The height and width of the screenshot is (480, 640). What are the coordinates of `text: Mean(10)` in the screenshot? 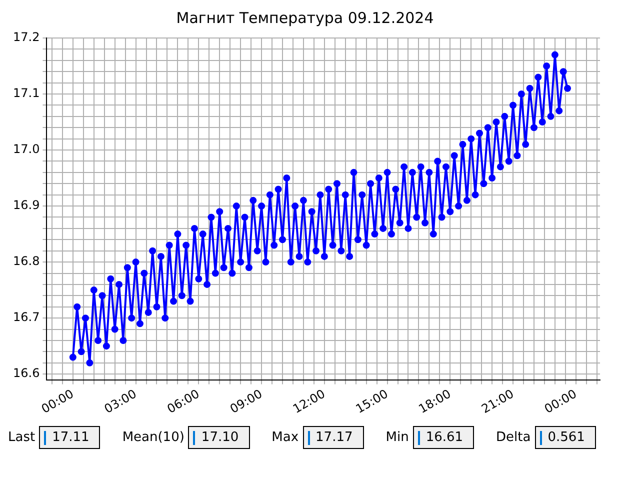 It's located at (153, 437).